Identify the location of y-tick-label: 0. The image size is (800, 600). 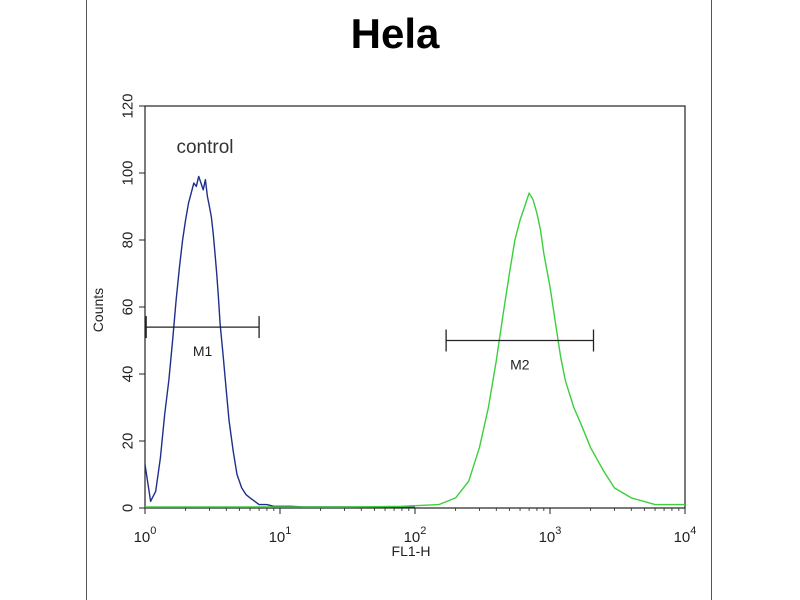
(128, 508).